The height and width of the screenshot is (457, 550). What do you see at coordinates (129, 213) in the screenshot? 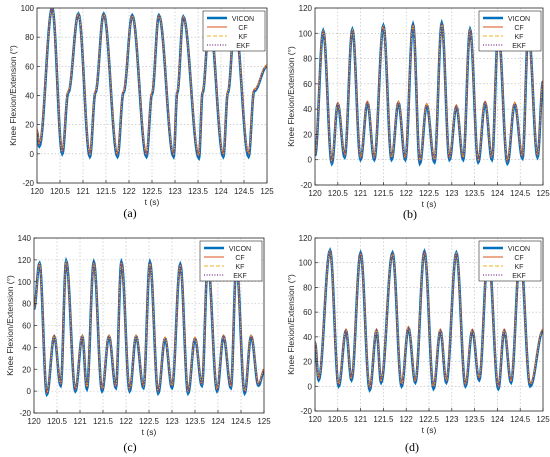
I see `subfigure-caption: (a)` at bounding box center [129, 213].